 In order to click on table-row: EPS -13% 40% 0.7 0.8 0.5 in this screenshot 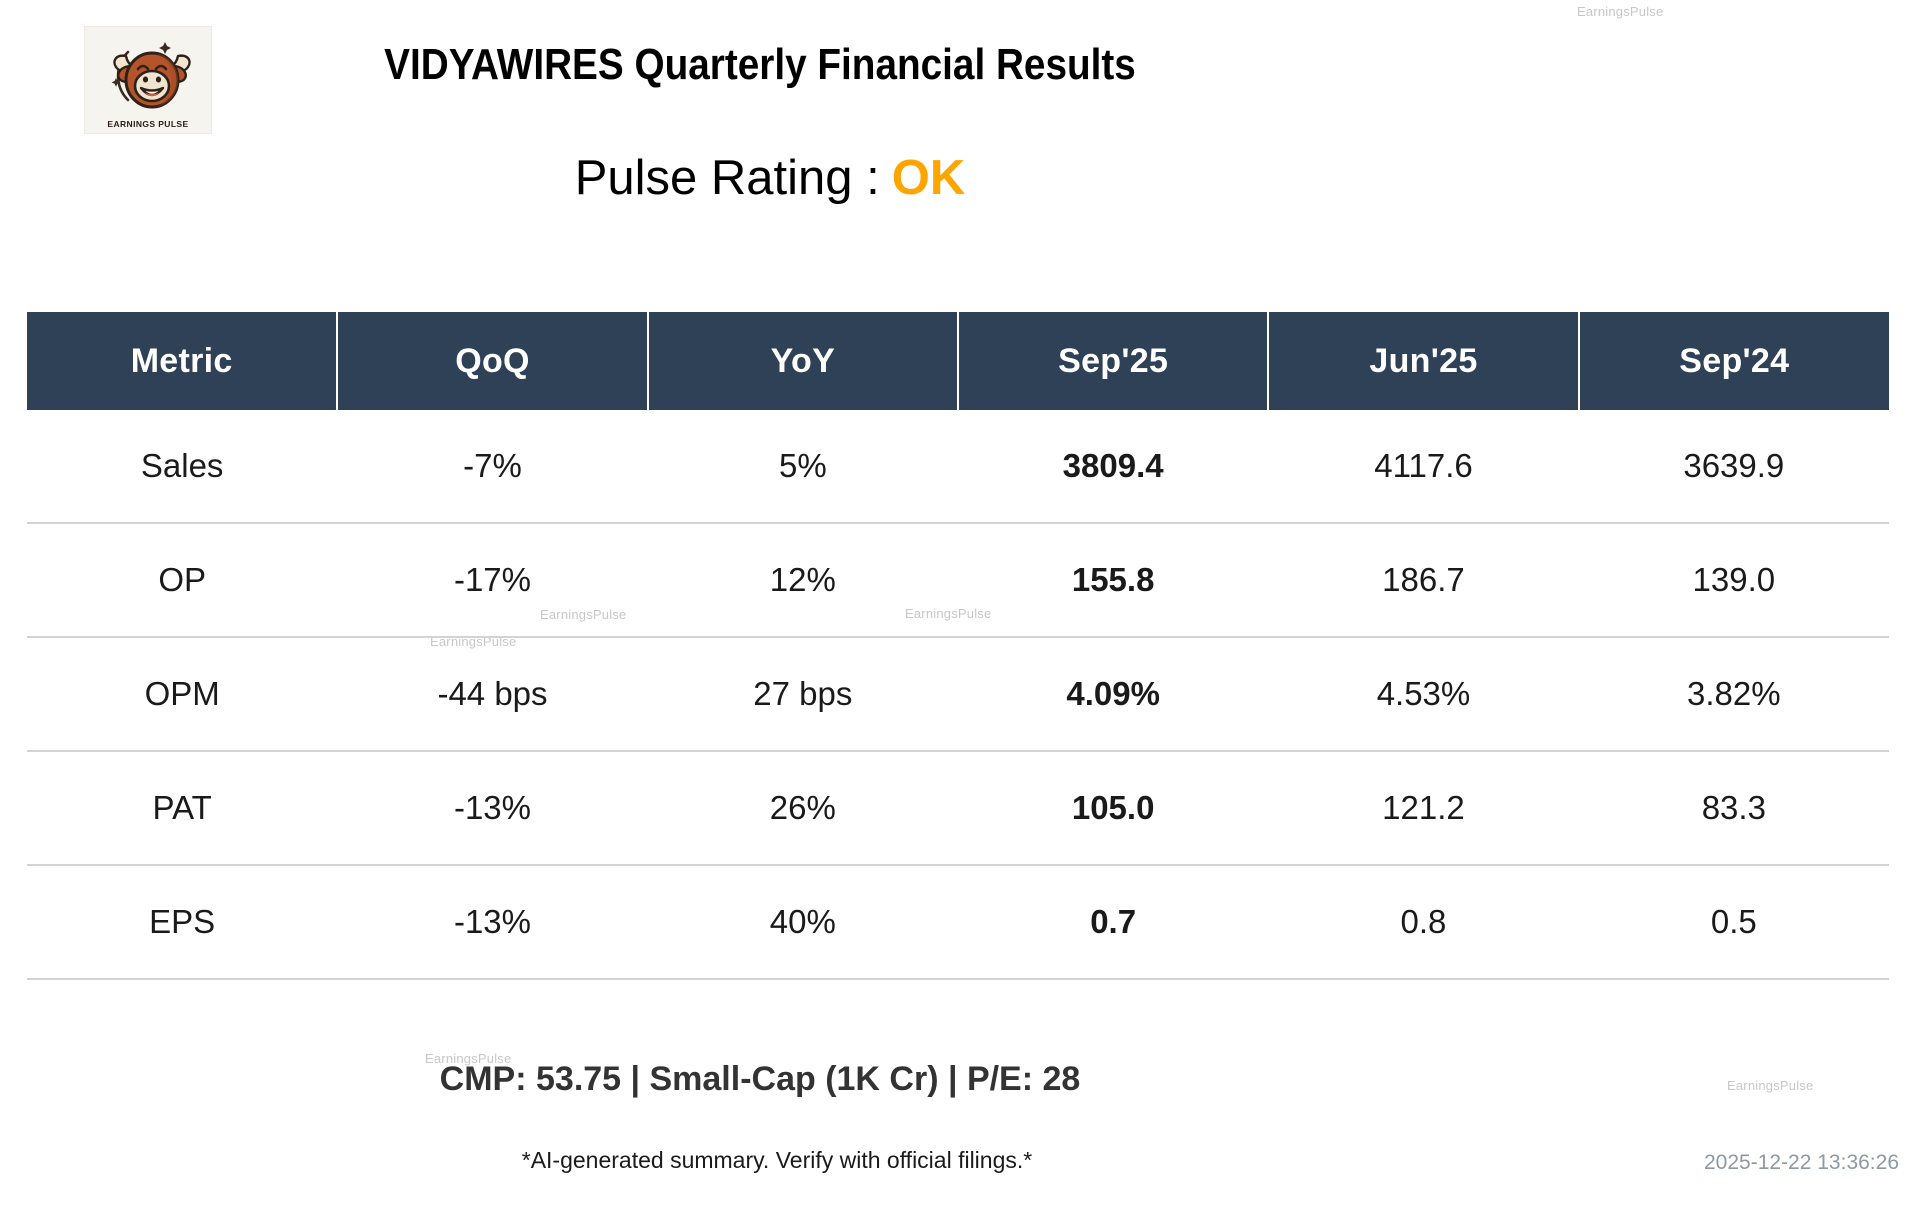, I will do `click(958, 922)`.